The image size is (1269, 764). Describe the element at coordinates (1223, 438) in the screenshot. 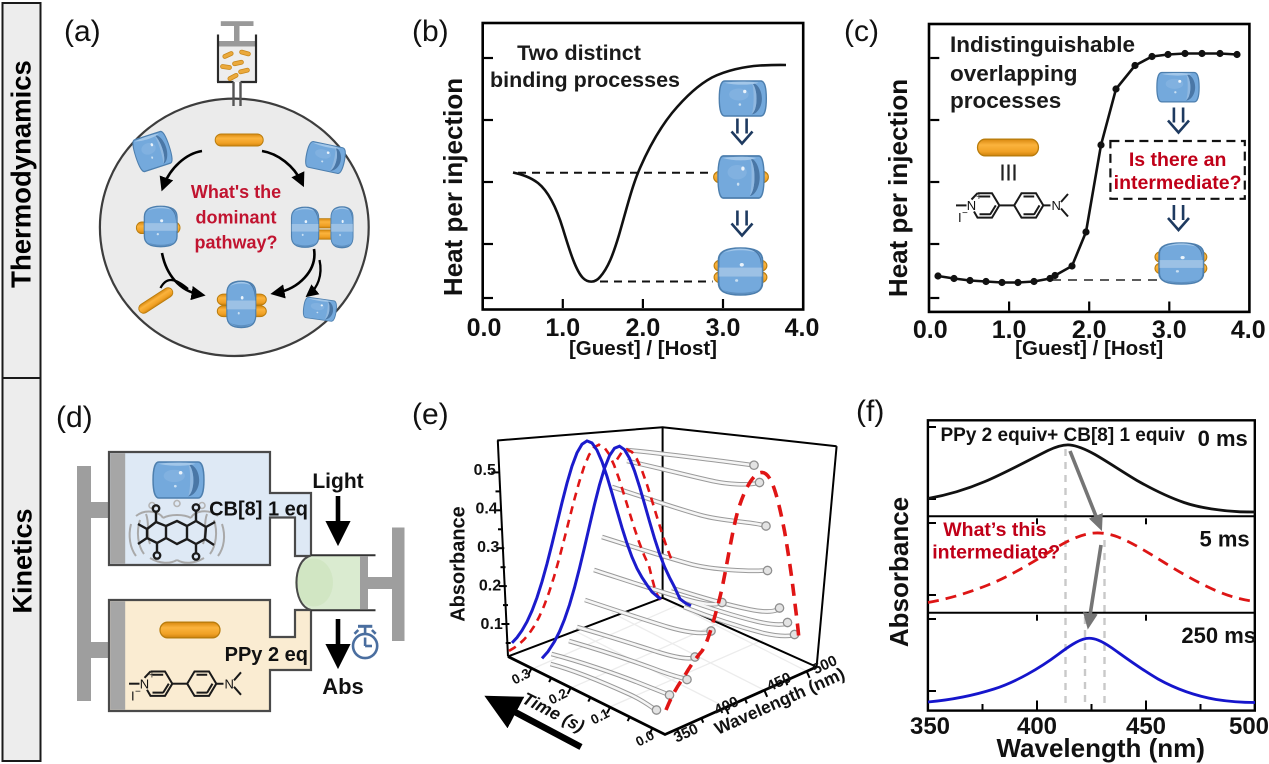

I see `svg-text: 0 ms` at that location.